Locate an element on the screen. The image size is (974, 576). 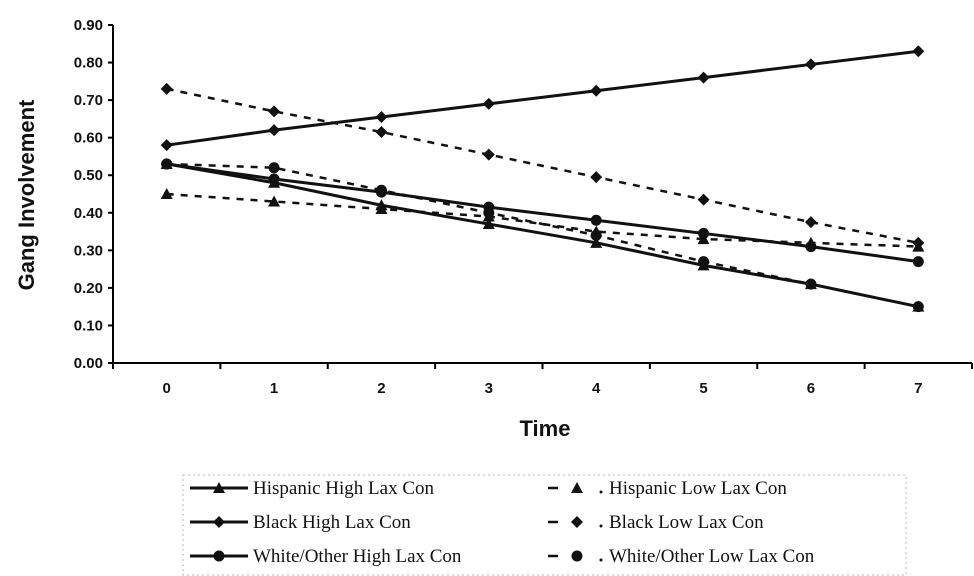
legend-item-3: Black Low Lax Con is located at coordinates (656, 522).